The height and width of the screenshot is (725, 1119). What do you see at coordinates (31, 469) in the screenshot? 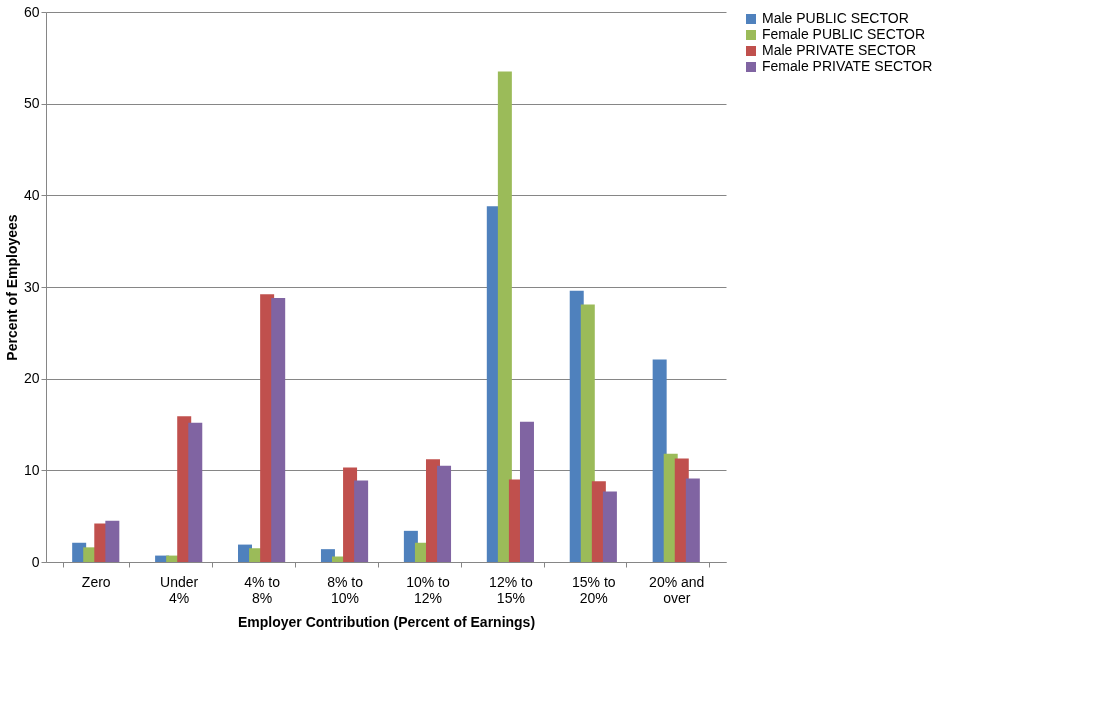
I see `y-tick-label: 10` at bounding box center [31, 469].